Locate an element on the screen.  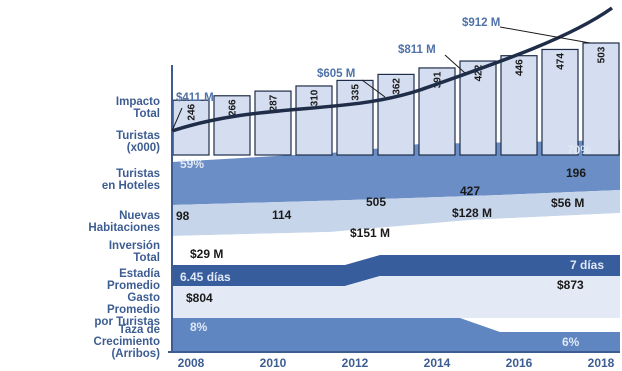
inversion-total-value: $128 M is located at coordinates (472, 213).